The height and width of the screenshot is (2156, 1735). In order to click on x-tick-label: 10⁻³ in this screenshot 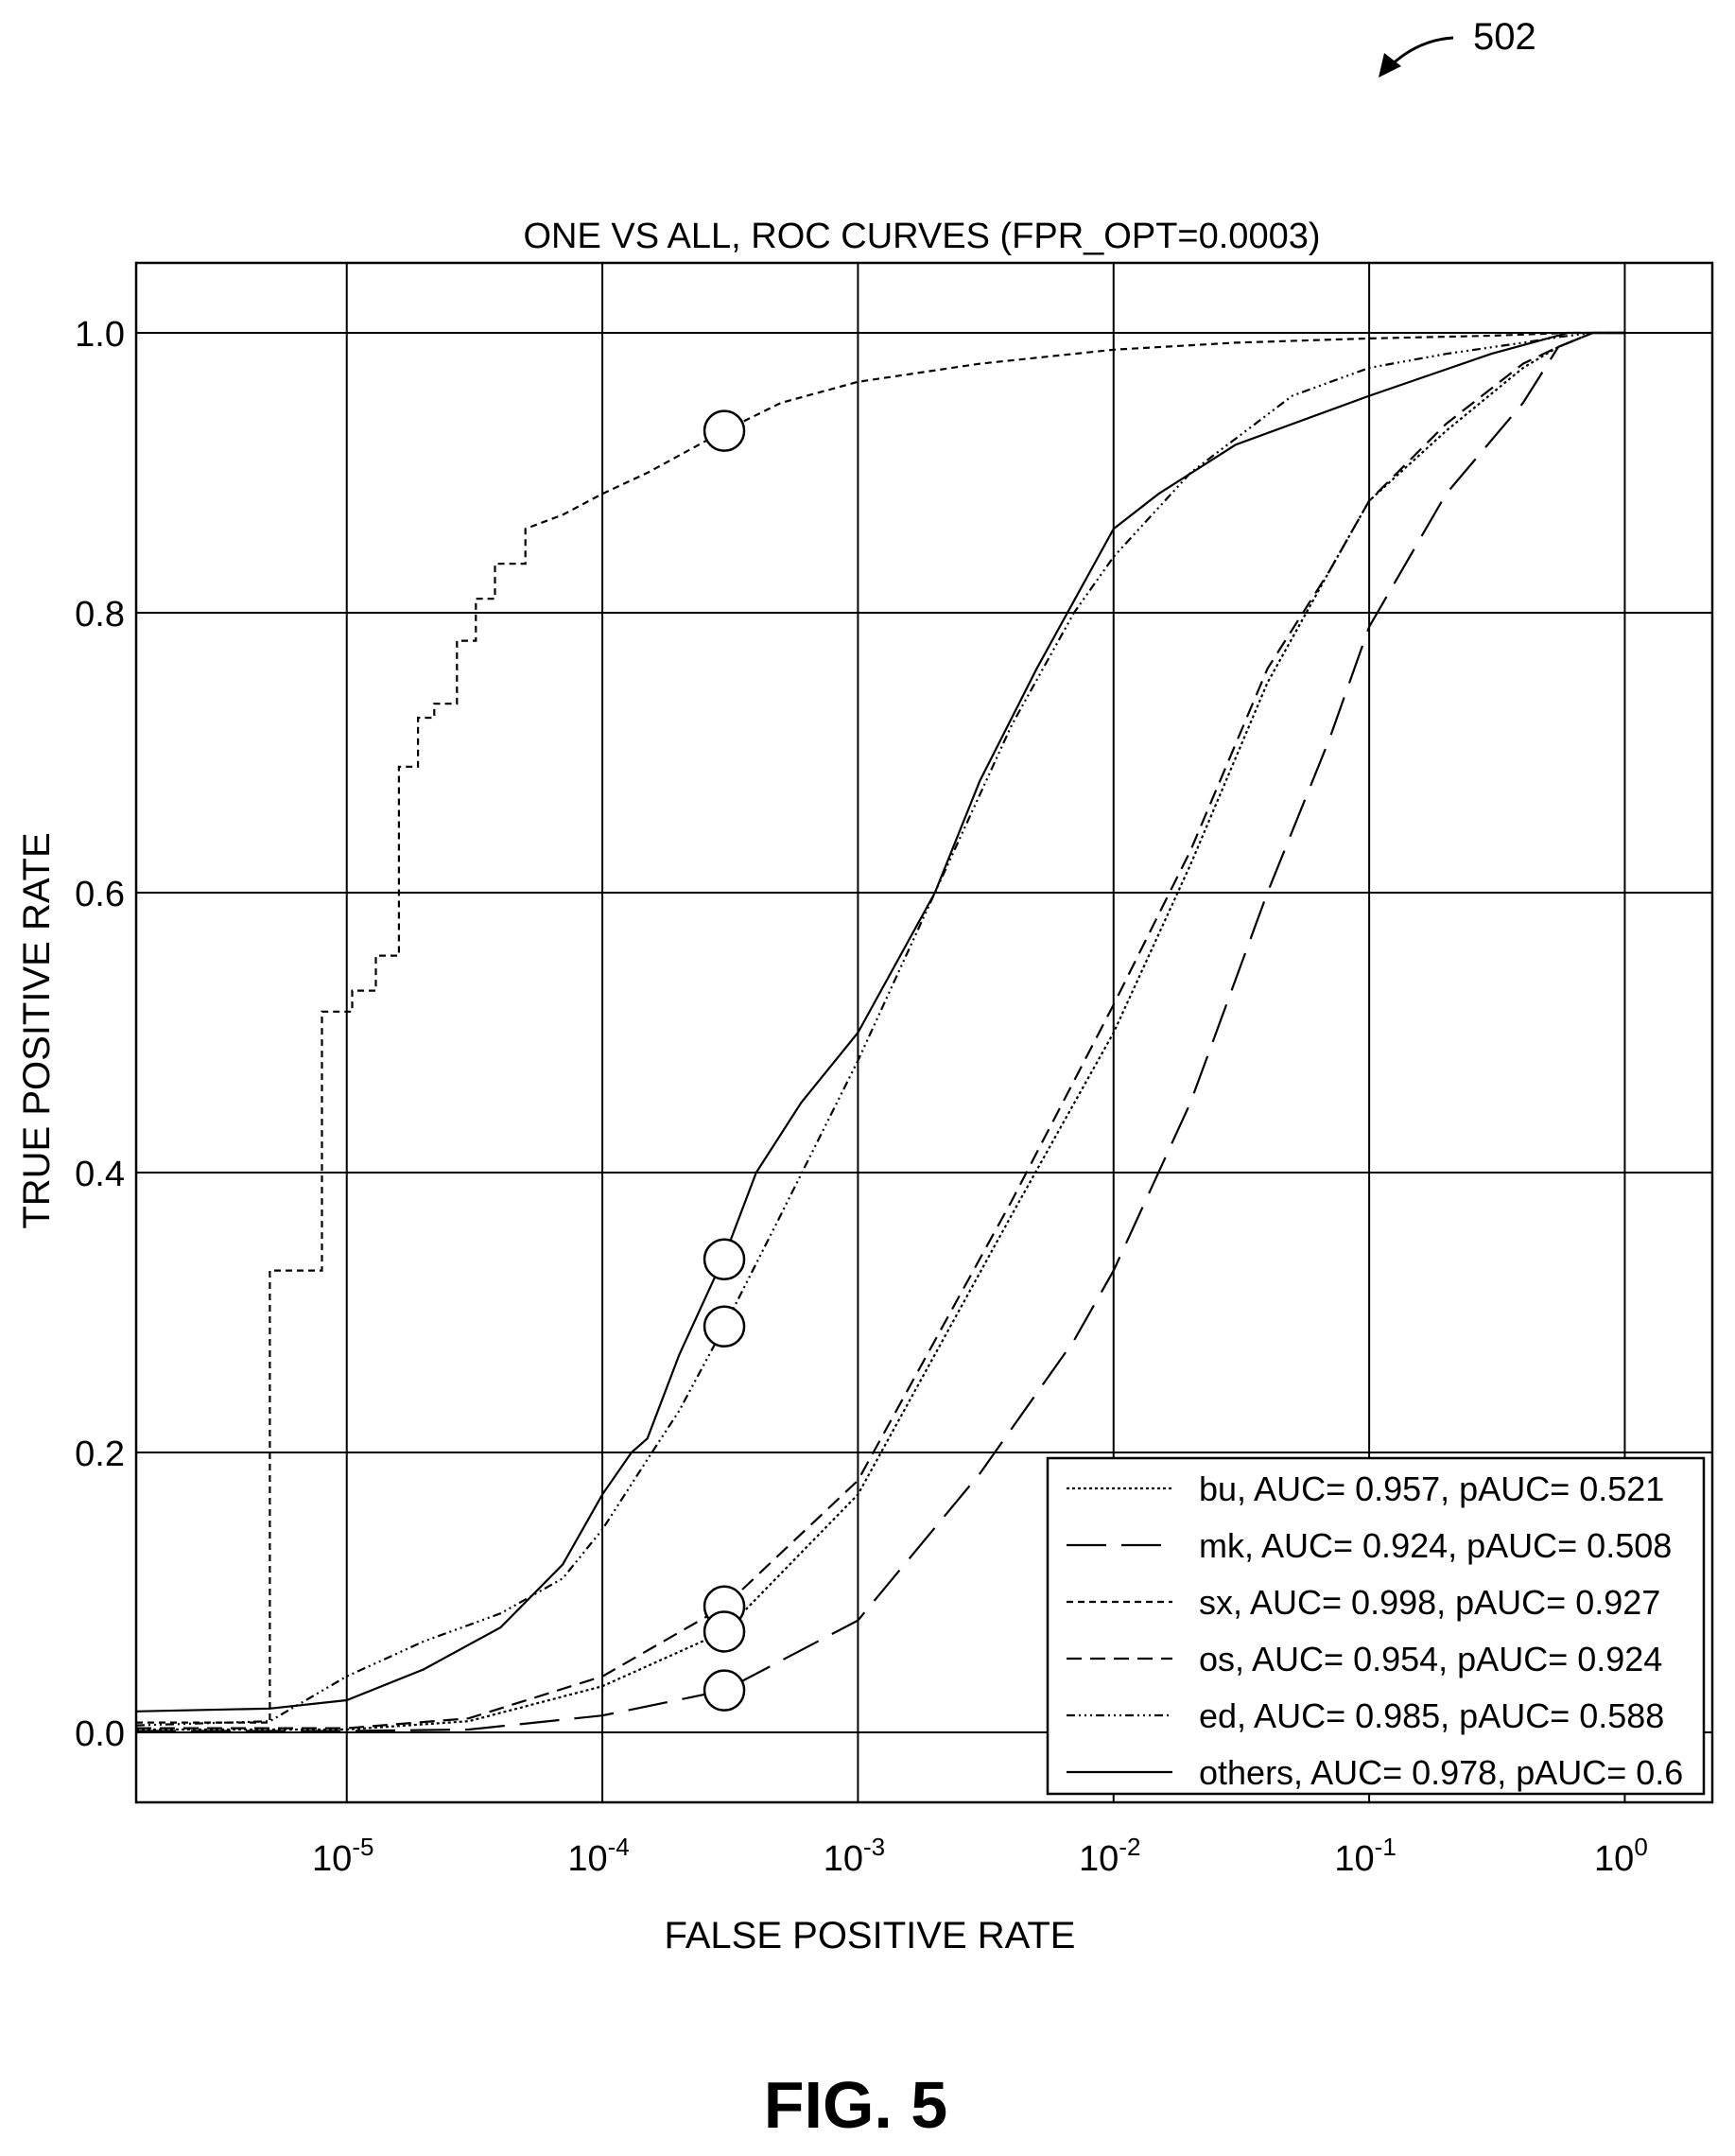, I will do `click(854, 1856)`.